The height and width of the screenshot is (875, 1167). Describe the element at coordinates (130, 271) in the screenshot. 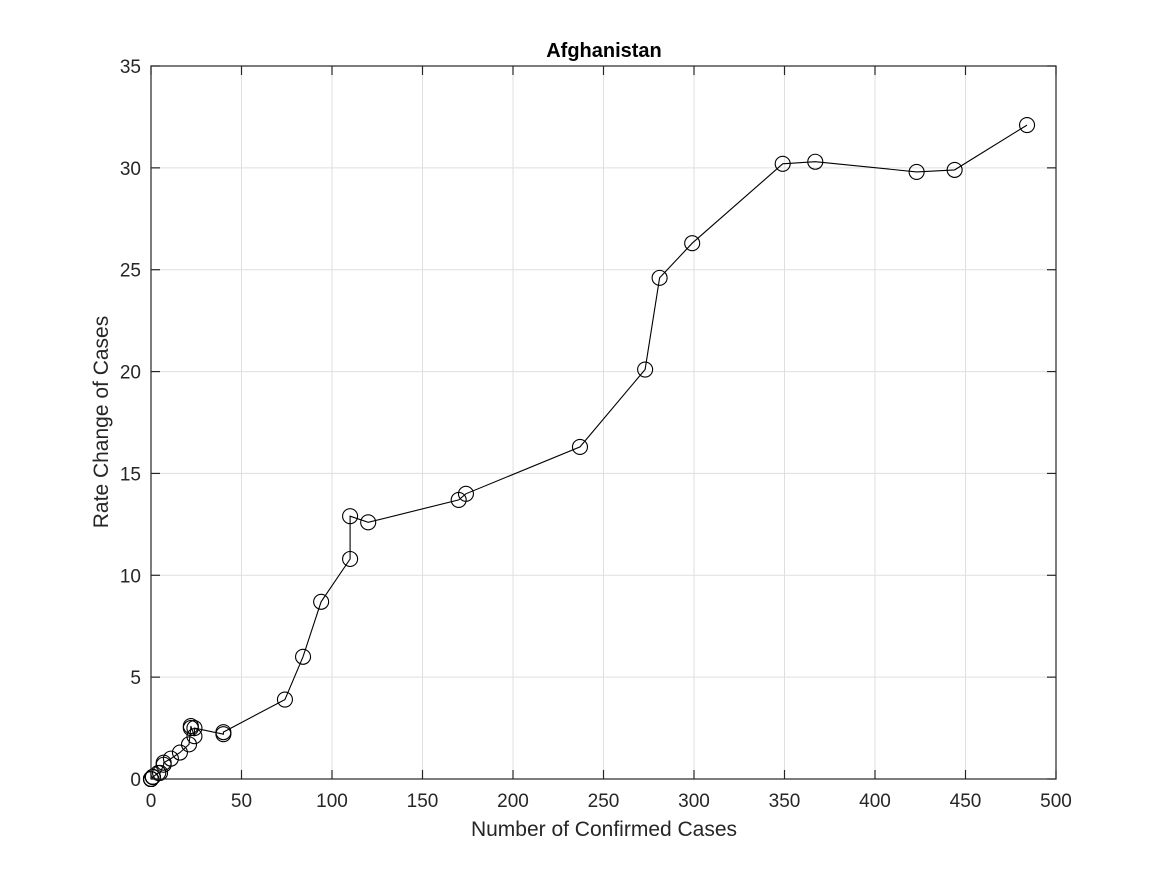

I see `y-tick-label: 25` at that location.